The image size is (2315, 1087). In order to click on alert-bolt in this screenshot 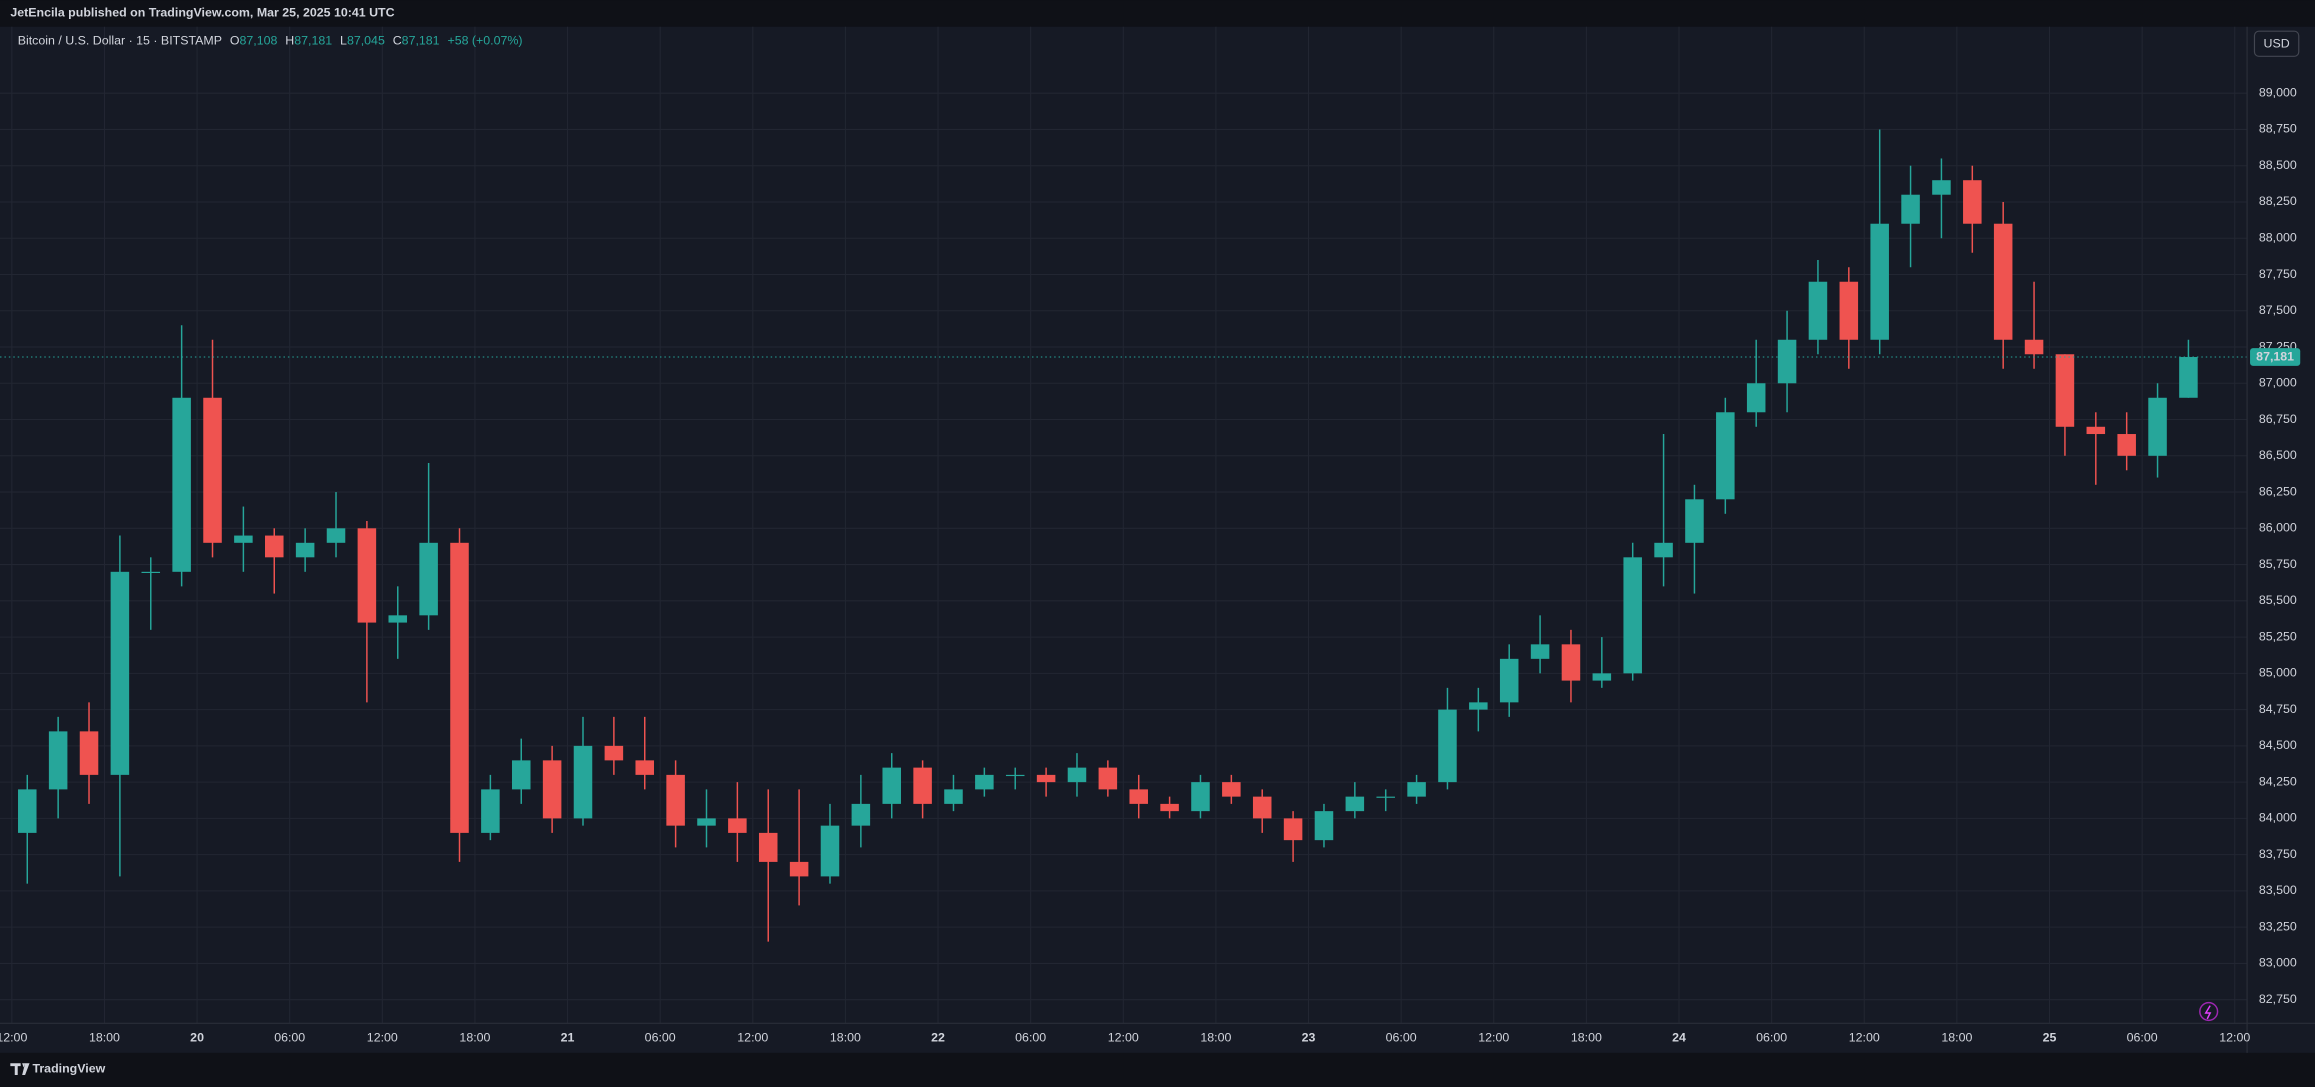, I will do `click(2208, 1012)`.